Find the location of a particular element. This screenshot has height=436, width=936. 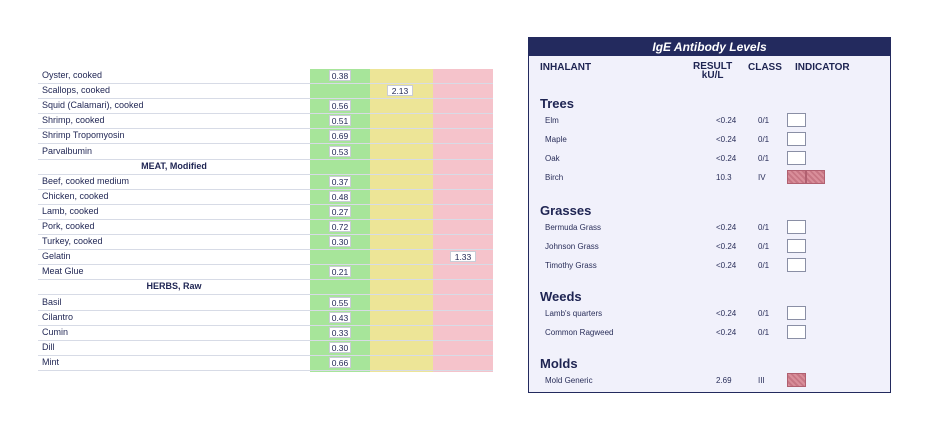

allergen-name: Johnson Grass is located at coordinates (572, 246).